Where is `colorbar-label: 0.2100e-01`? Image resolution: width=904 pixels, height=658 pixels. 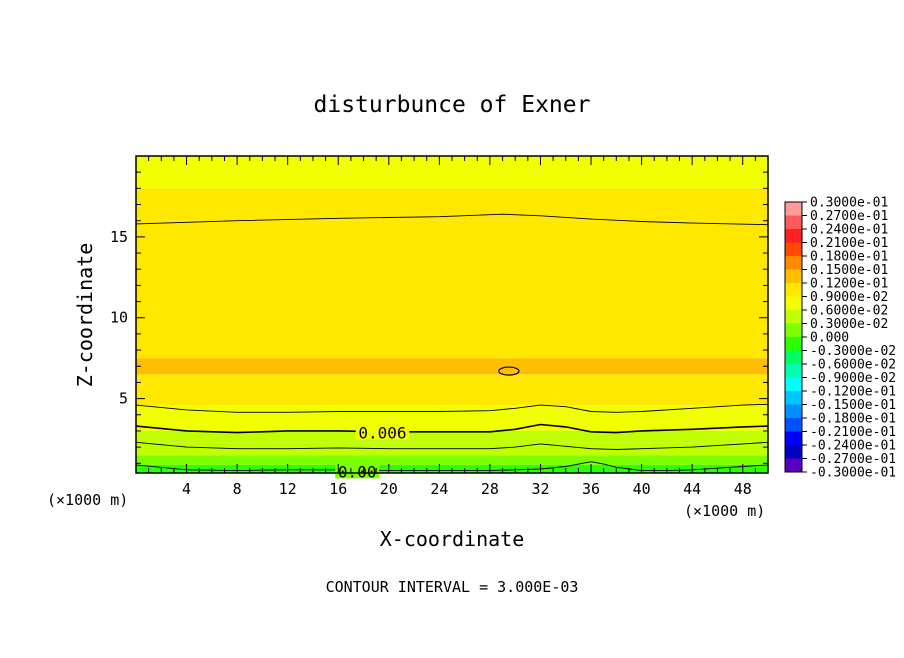
colorbar-label: 0.2100e-01 is located at coordinates (849, 243).